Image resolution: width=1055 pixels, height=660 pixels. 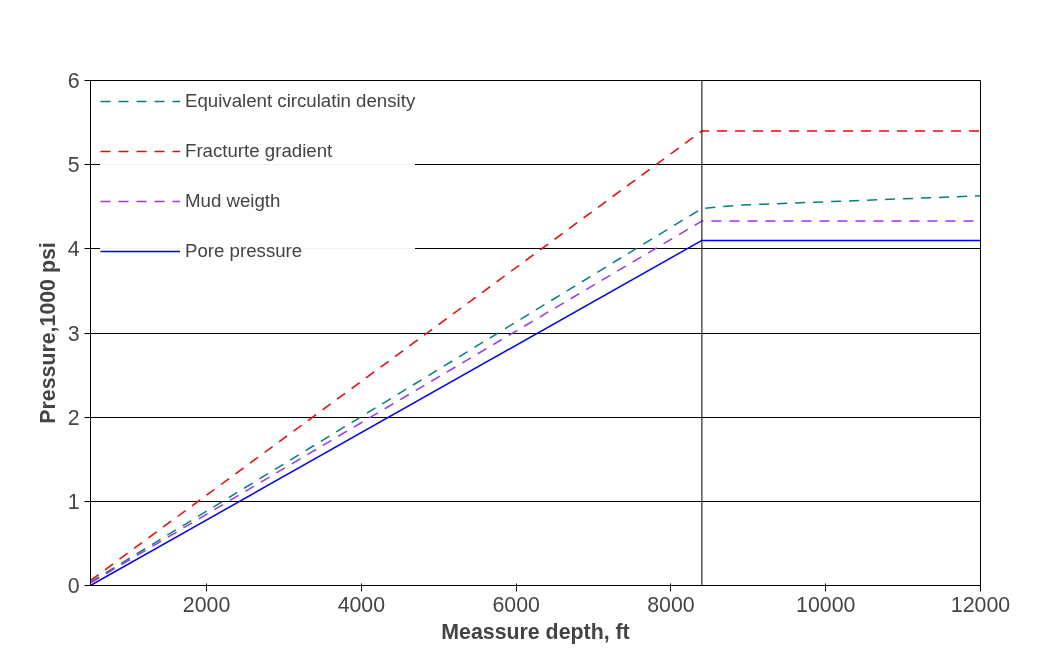 I want to click on x-tick-label: 10000, so click(x=826, y=604).